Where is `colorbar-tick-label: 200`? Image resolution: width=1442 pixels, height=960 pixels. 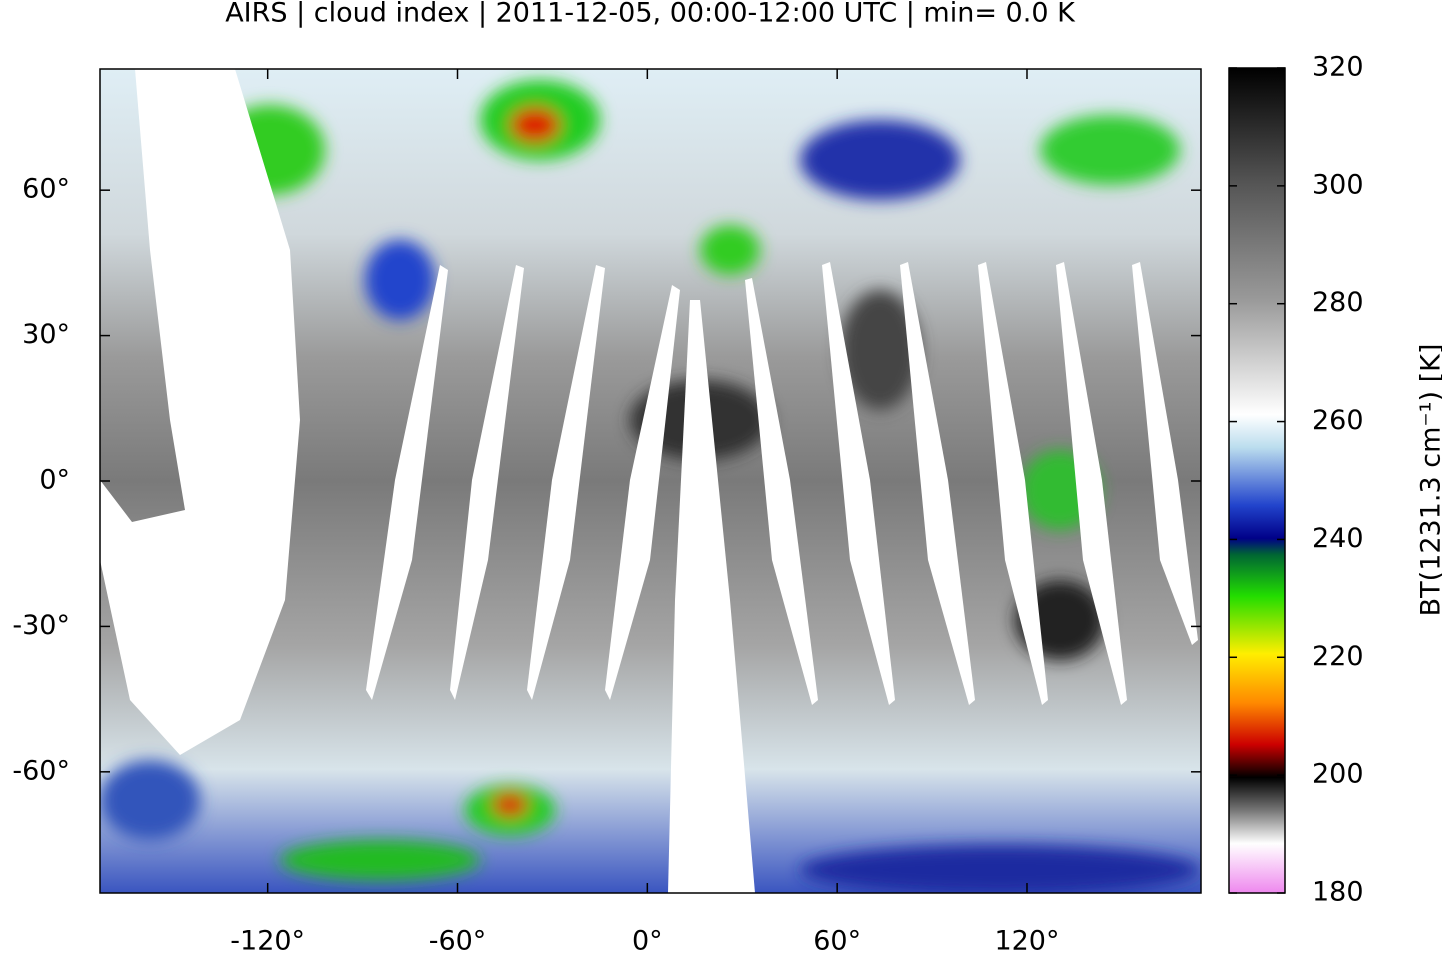
colorbar-tick-label: 200 is located at coordinates (1338, 774).